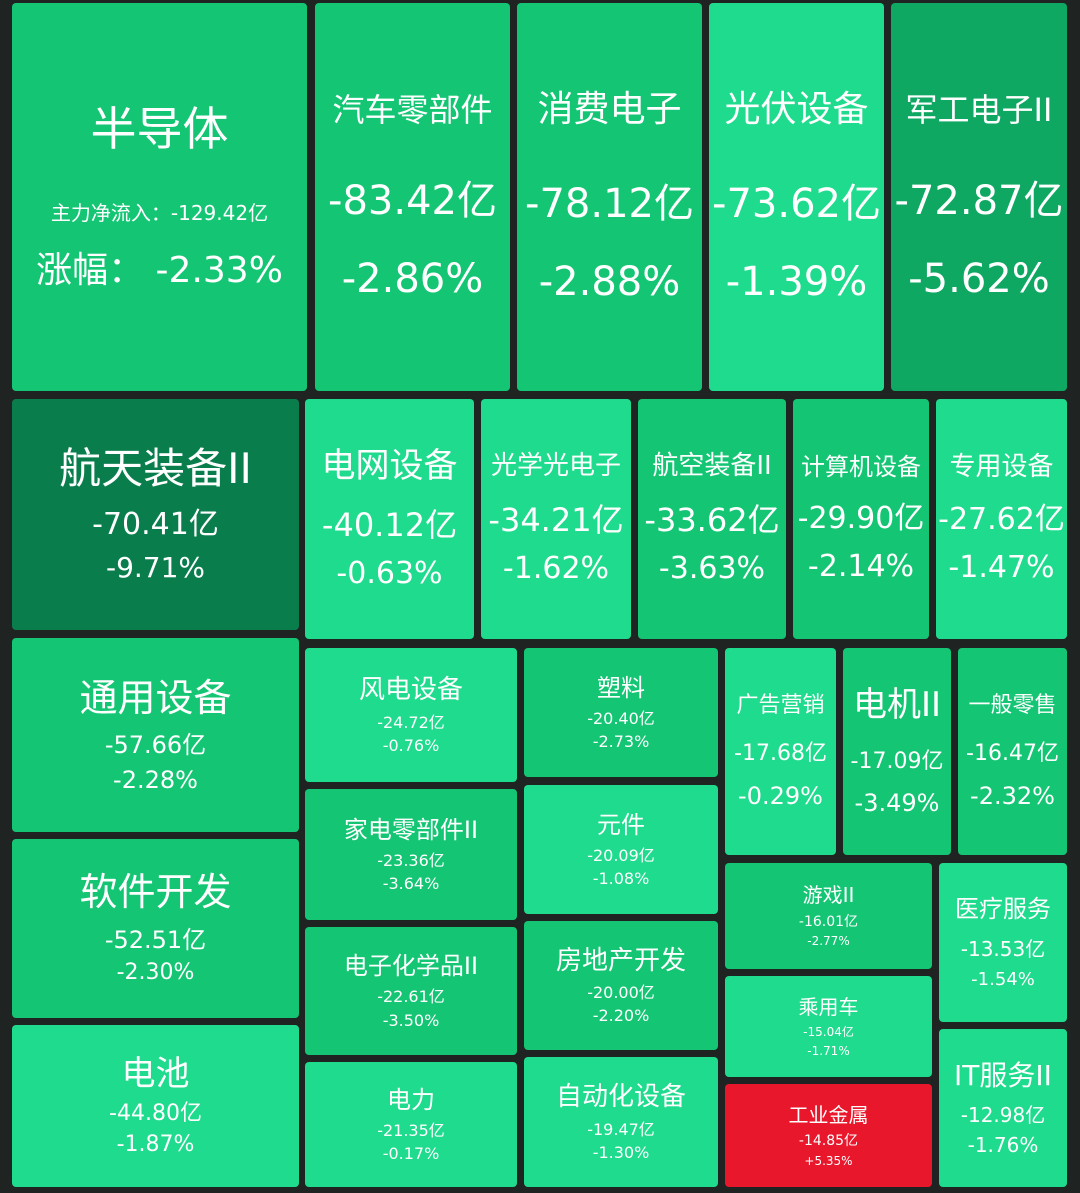 This screenshot has height=1193, width=1080. What do you see at coordinates (828, 1032) in the screenshot?
I see `net-inflow-value: -15.04亿` at bounding box center [828, 1032].